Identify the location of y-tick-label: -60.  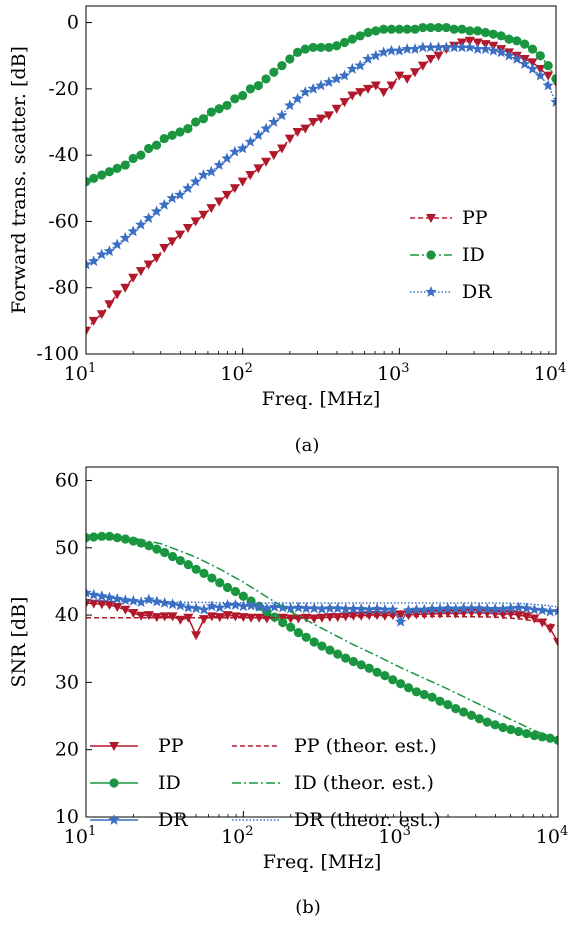
(63, 221).